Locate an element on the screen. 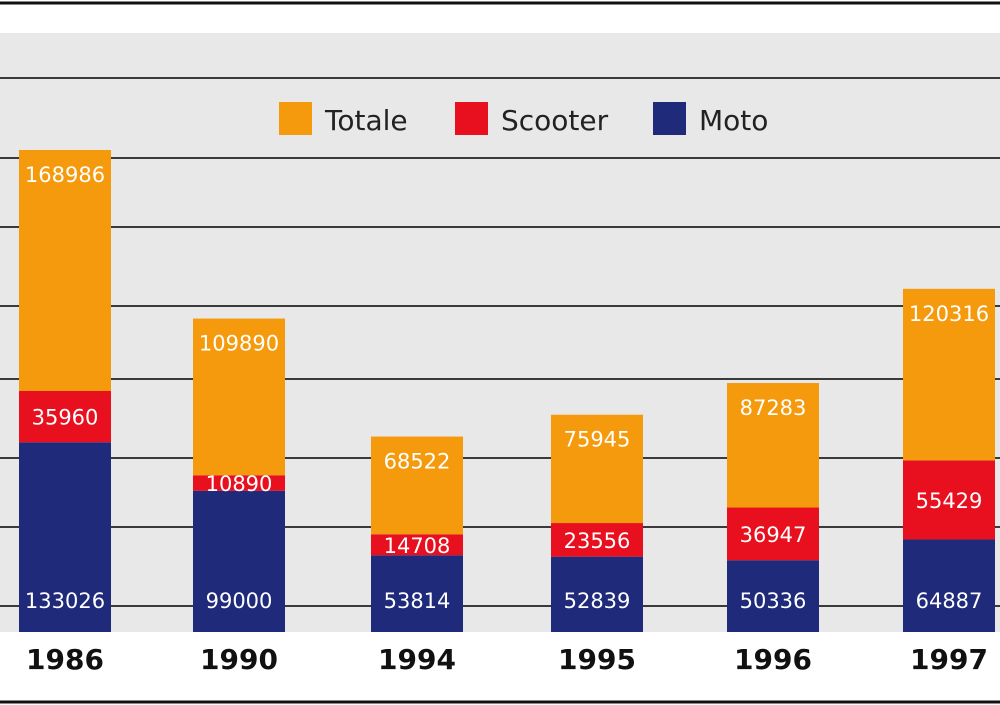  bar-moto-1995 is located at coordinates (597, 594).